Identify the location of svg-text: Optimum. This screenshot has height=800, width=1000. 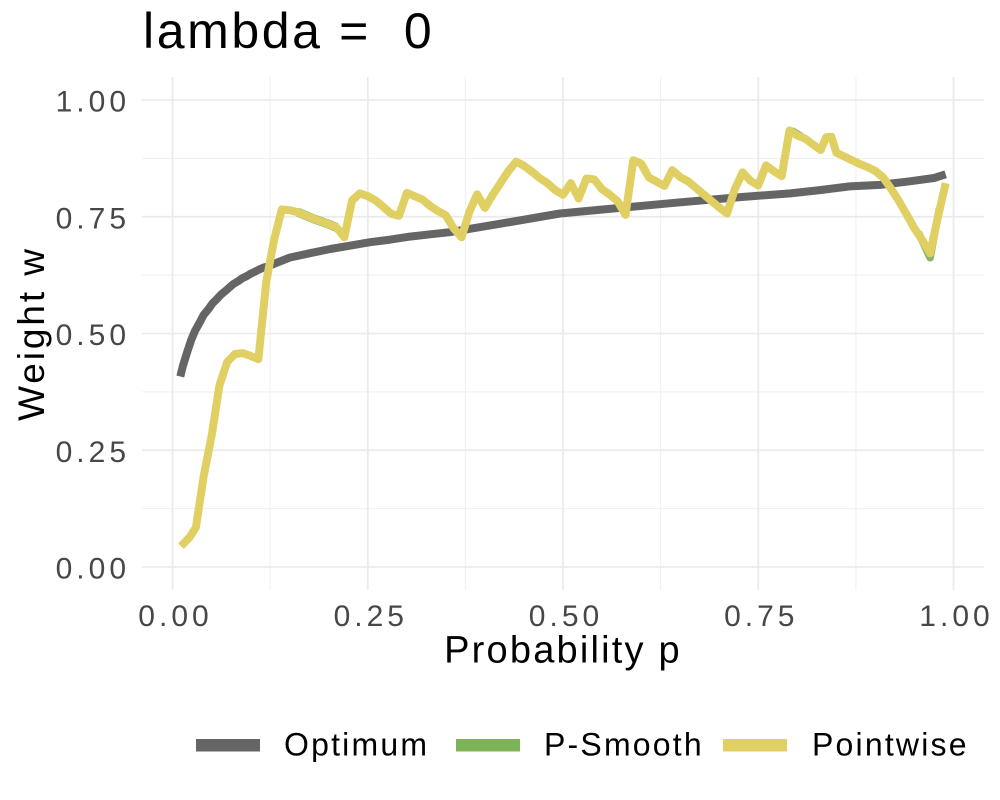
(356, 745).